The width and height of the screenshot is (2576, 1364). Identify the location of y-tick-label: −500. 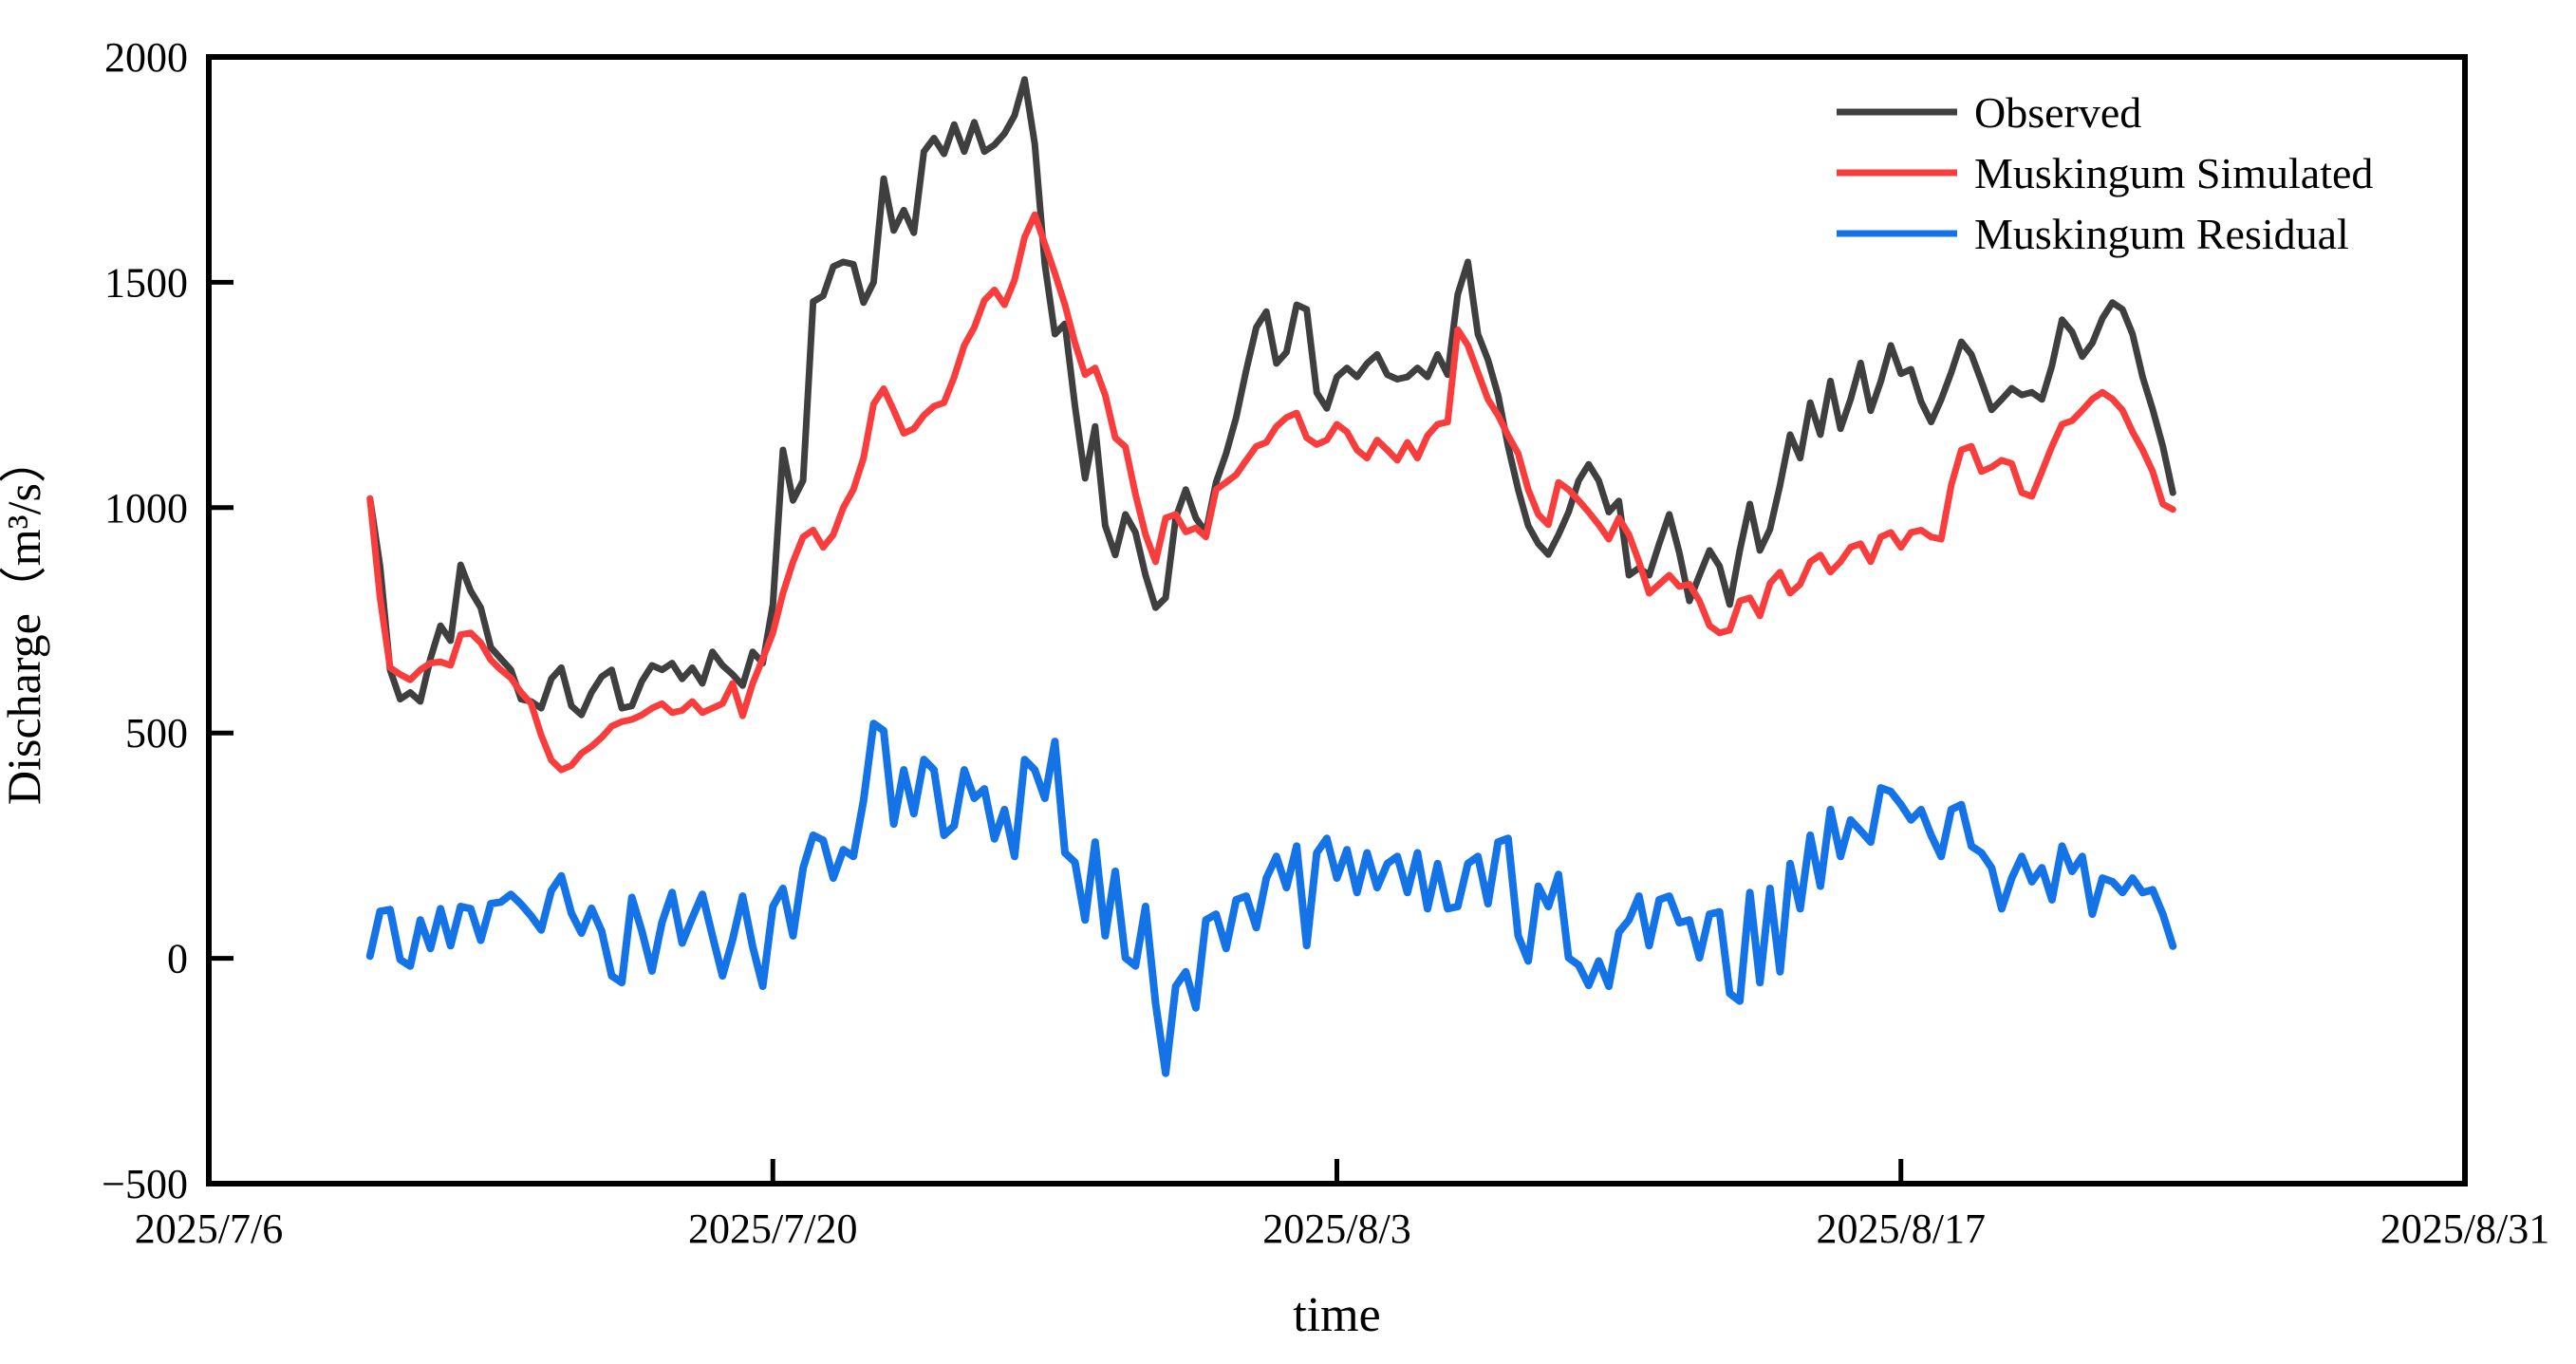
(145, 1184).